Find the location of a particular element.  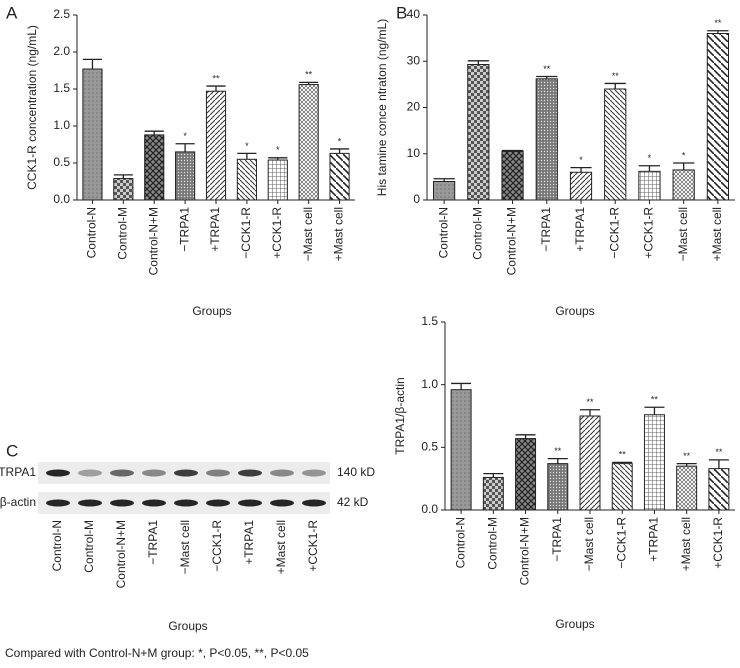

blot-x-label: Groups is located at coordinates (187, 626).